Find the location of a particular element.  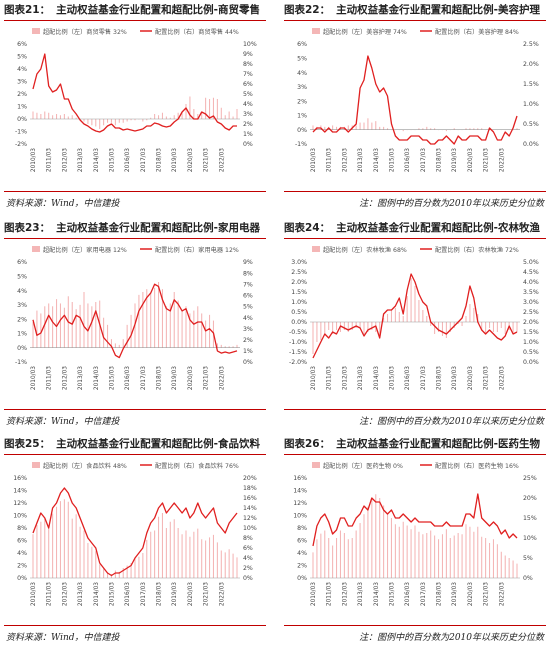

x-axis-tick-label: 2019/03 is located at coordinates (455, 594).